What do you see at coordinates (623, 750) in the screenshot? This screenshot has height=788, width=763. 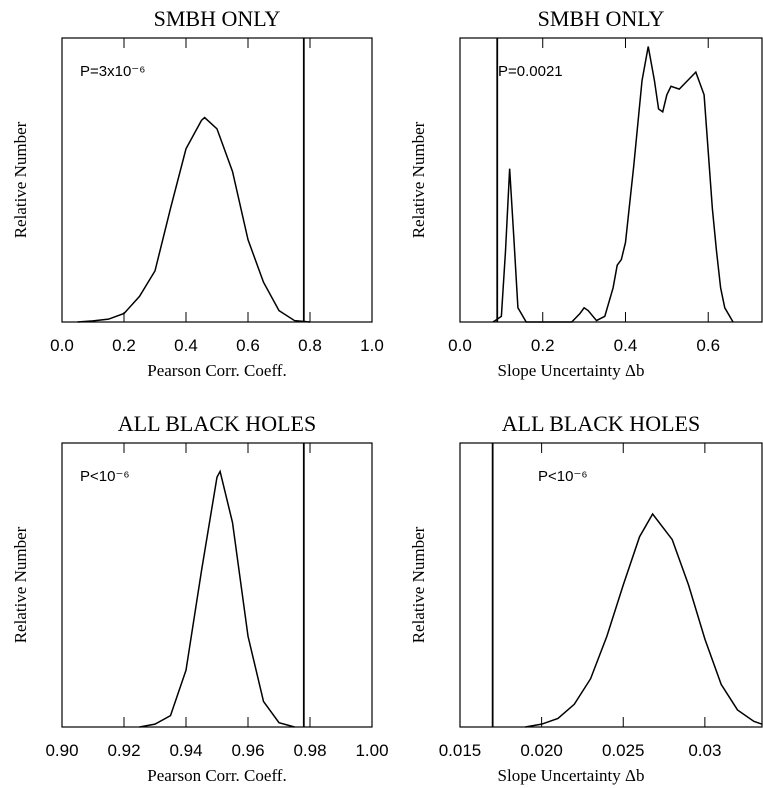 I see `x-tick-label: 0.025` at bounding box center [623, 750].